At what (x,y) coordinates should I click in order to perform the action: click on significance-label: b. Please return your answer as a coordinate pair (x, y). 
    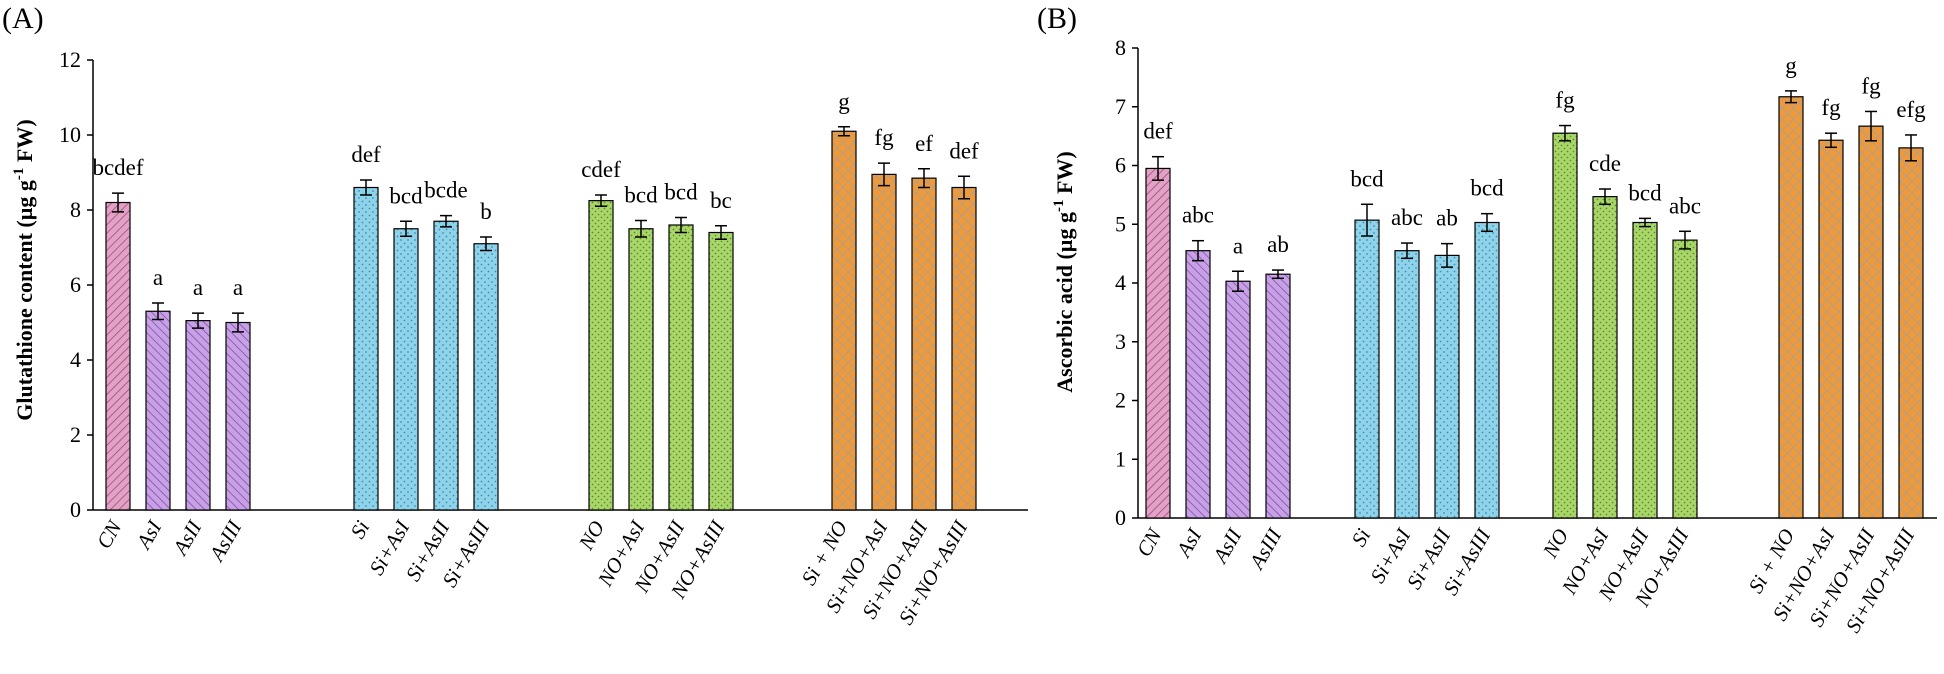
    Looking at the image, I should click on (486, 211).